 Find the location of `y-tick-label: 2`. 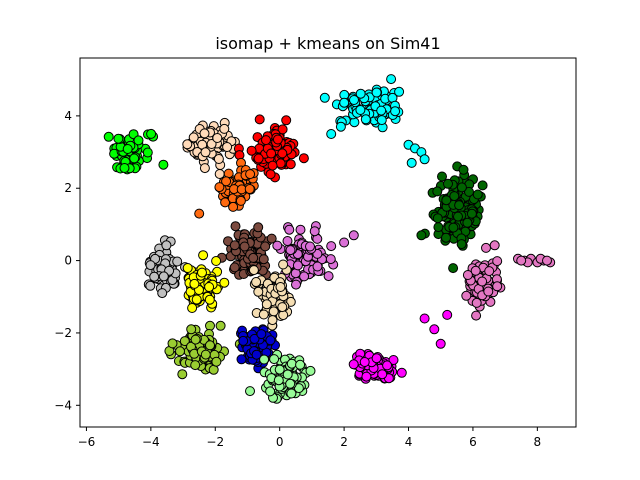

y-tick-label: 2 is located at coordinates (68, 188).